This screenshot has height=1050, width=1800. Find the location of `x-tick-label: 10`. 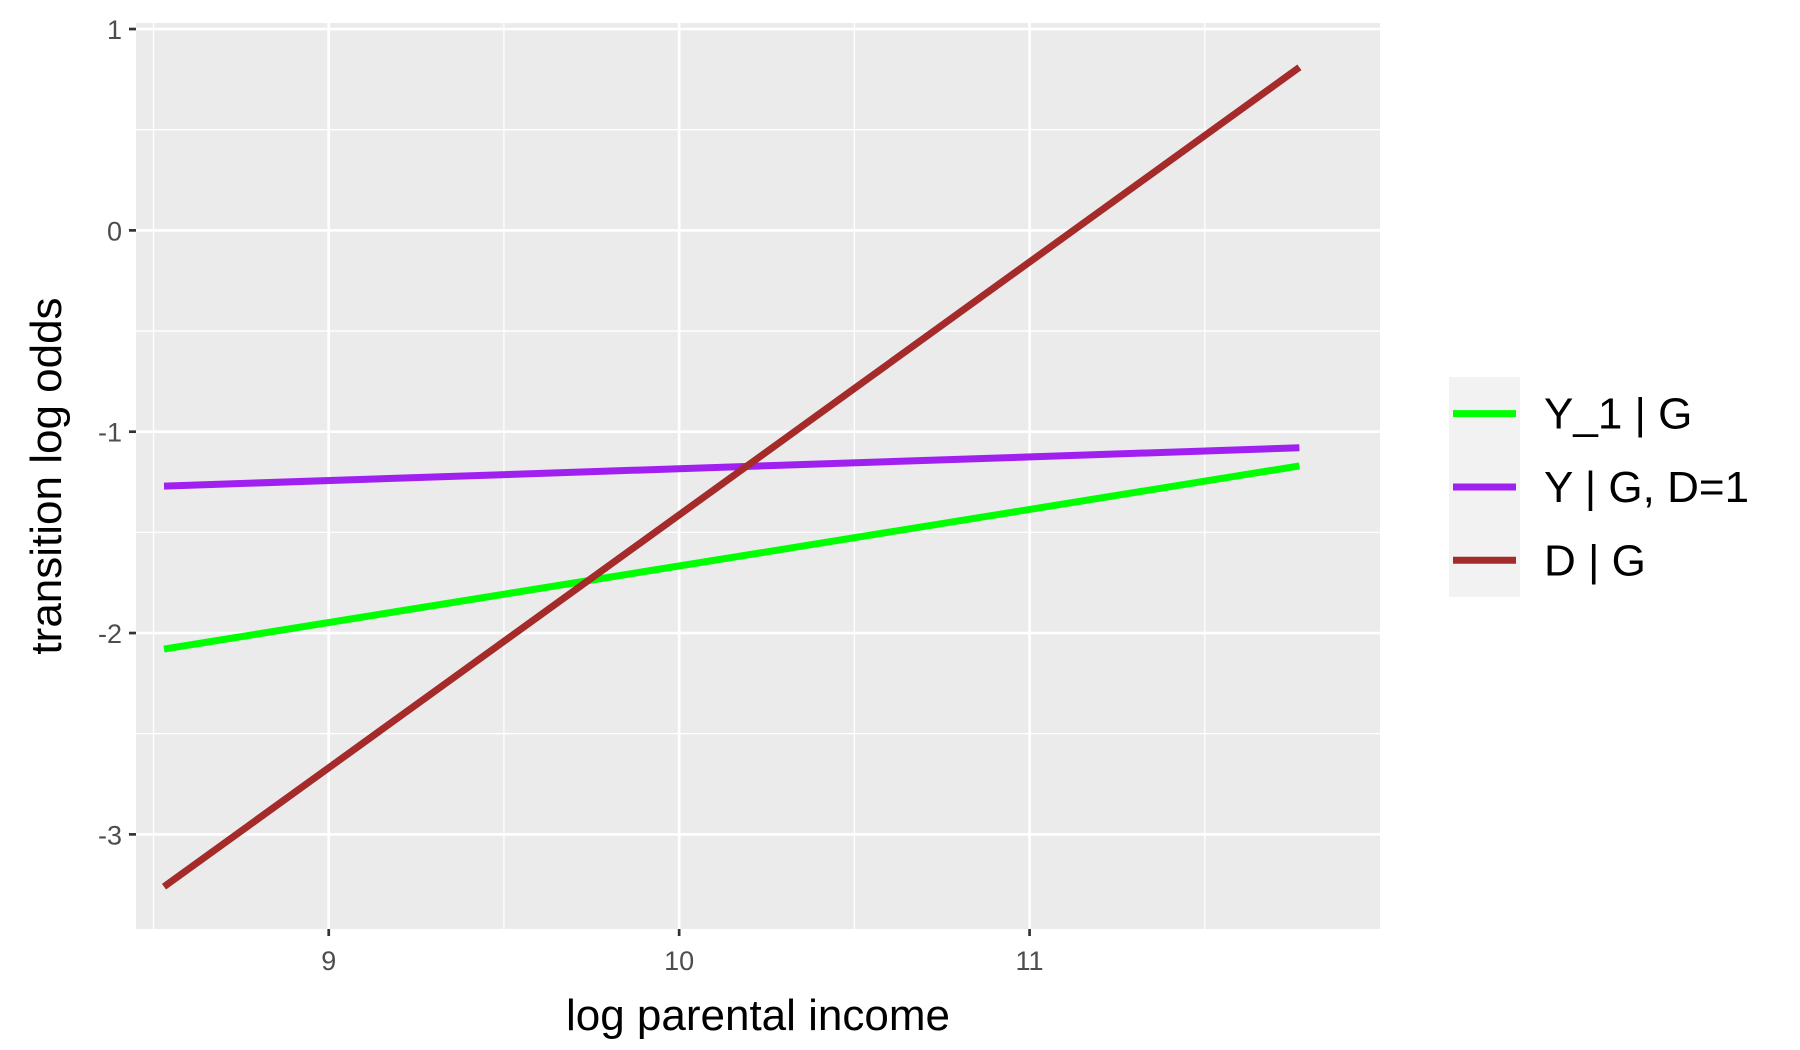

x-tick-label: 10 is located at coordinates (679, 961).